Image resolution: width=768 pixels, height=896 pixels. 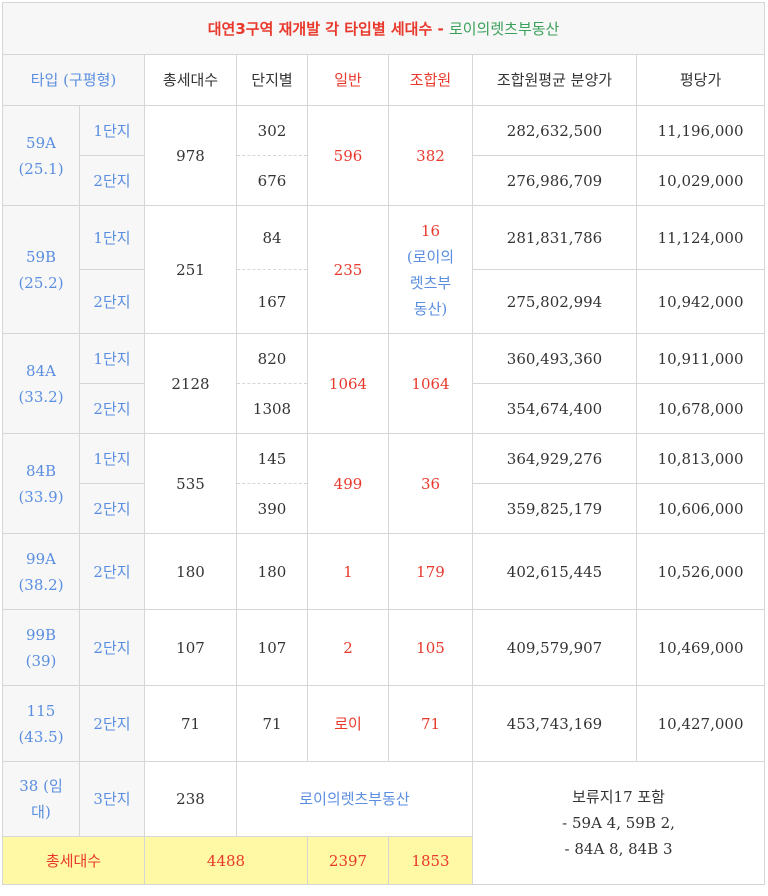 What do you see at coordinates (554, 647) in the screenshot?
I see `price-cell: 409,579,907` at bounding box center [554, 647].